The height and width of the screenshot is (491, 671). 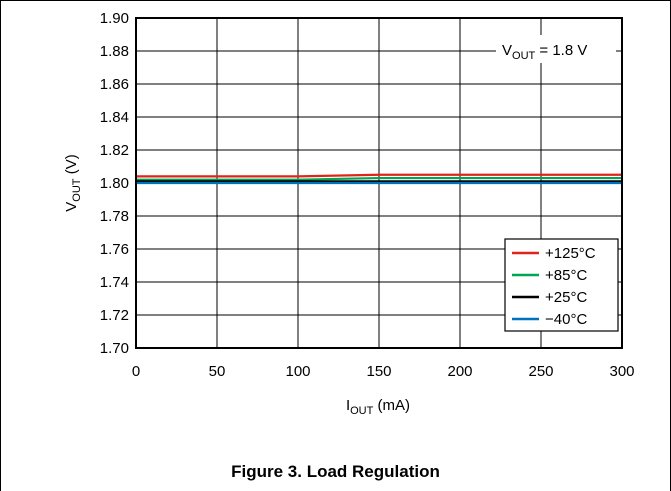 I want to click on x-tick-label: 0, so click(x=136, y=371).